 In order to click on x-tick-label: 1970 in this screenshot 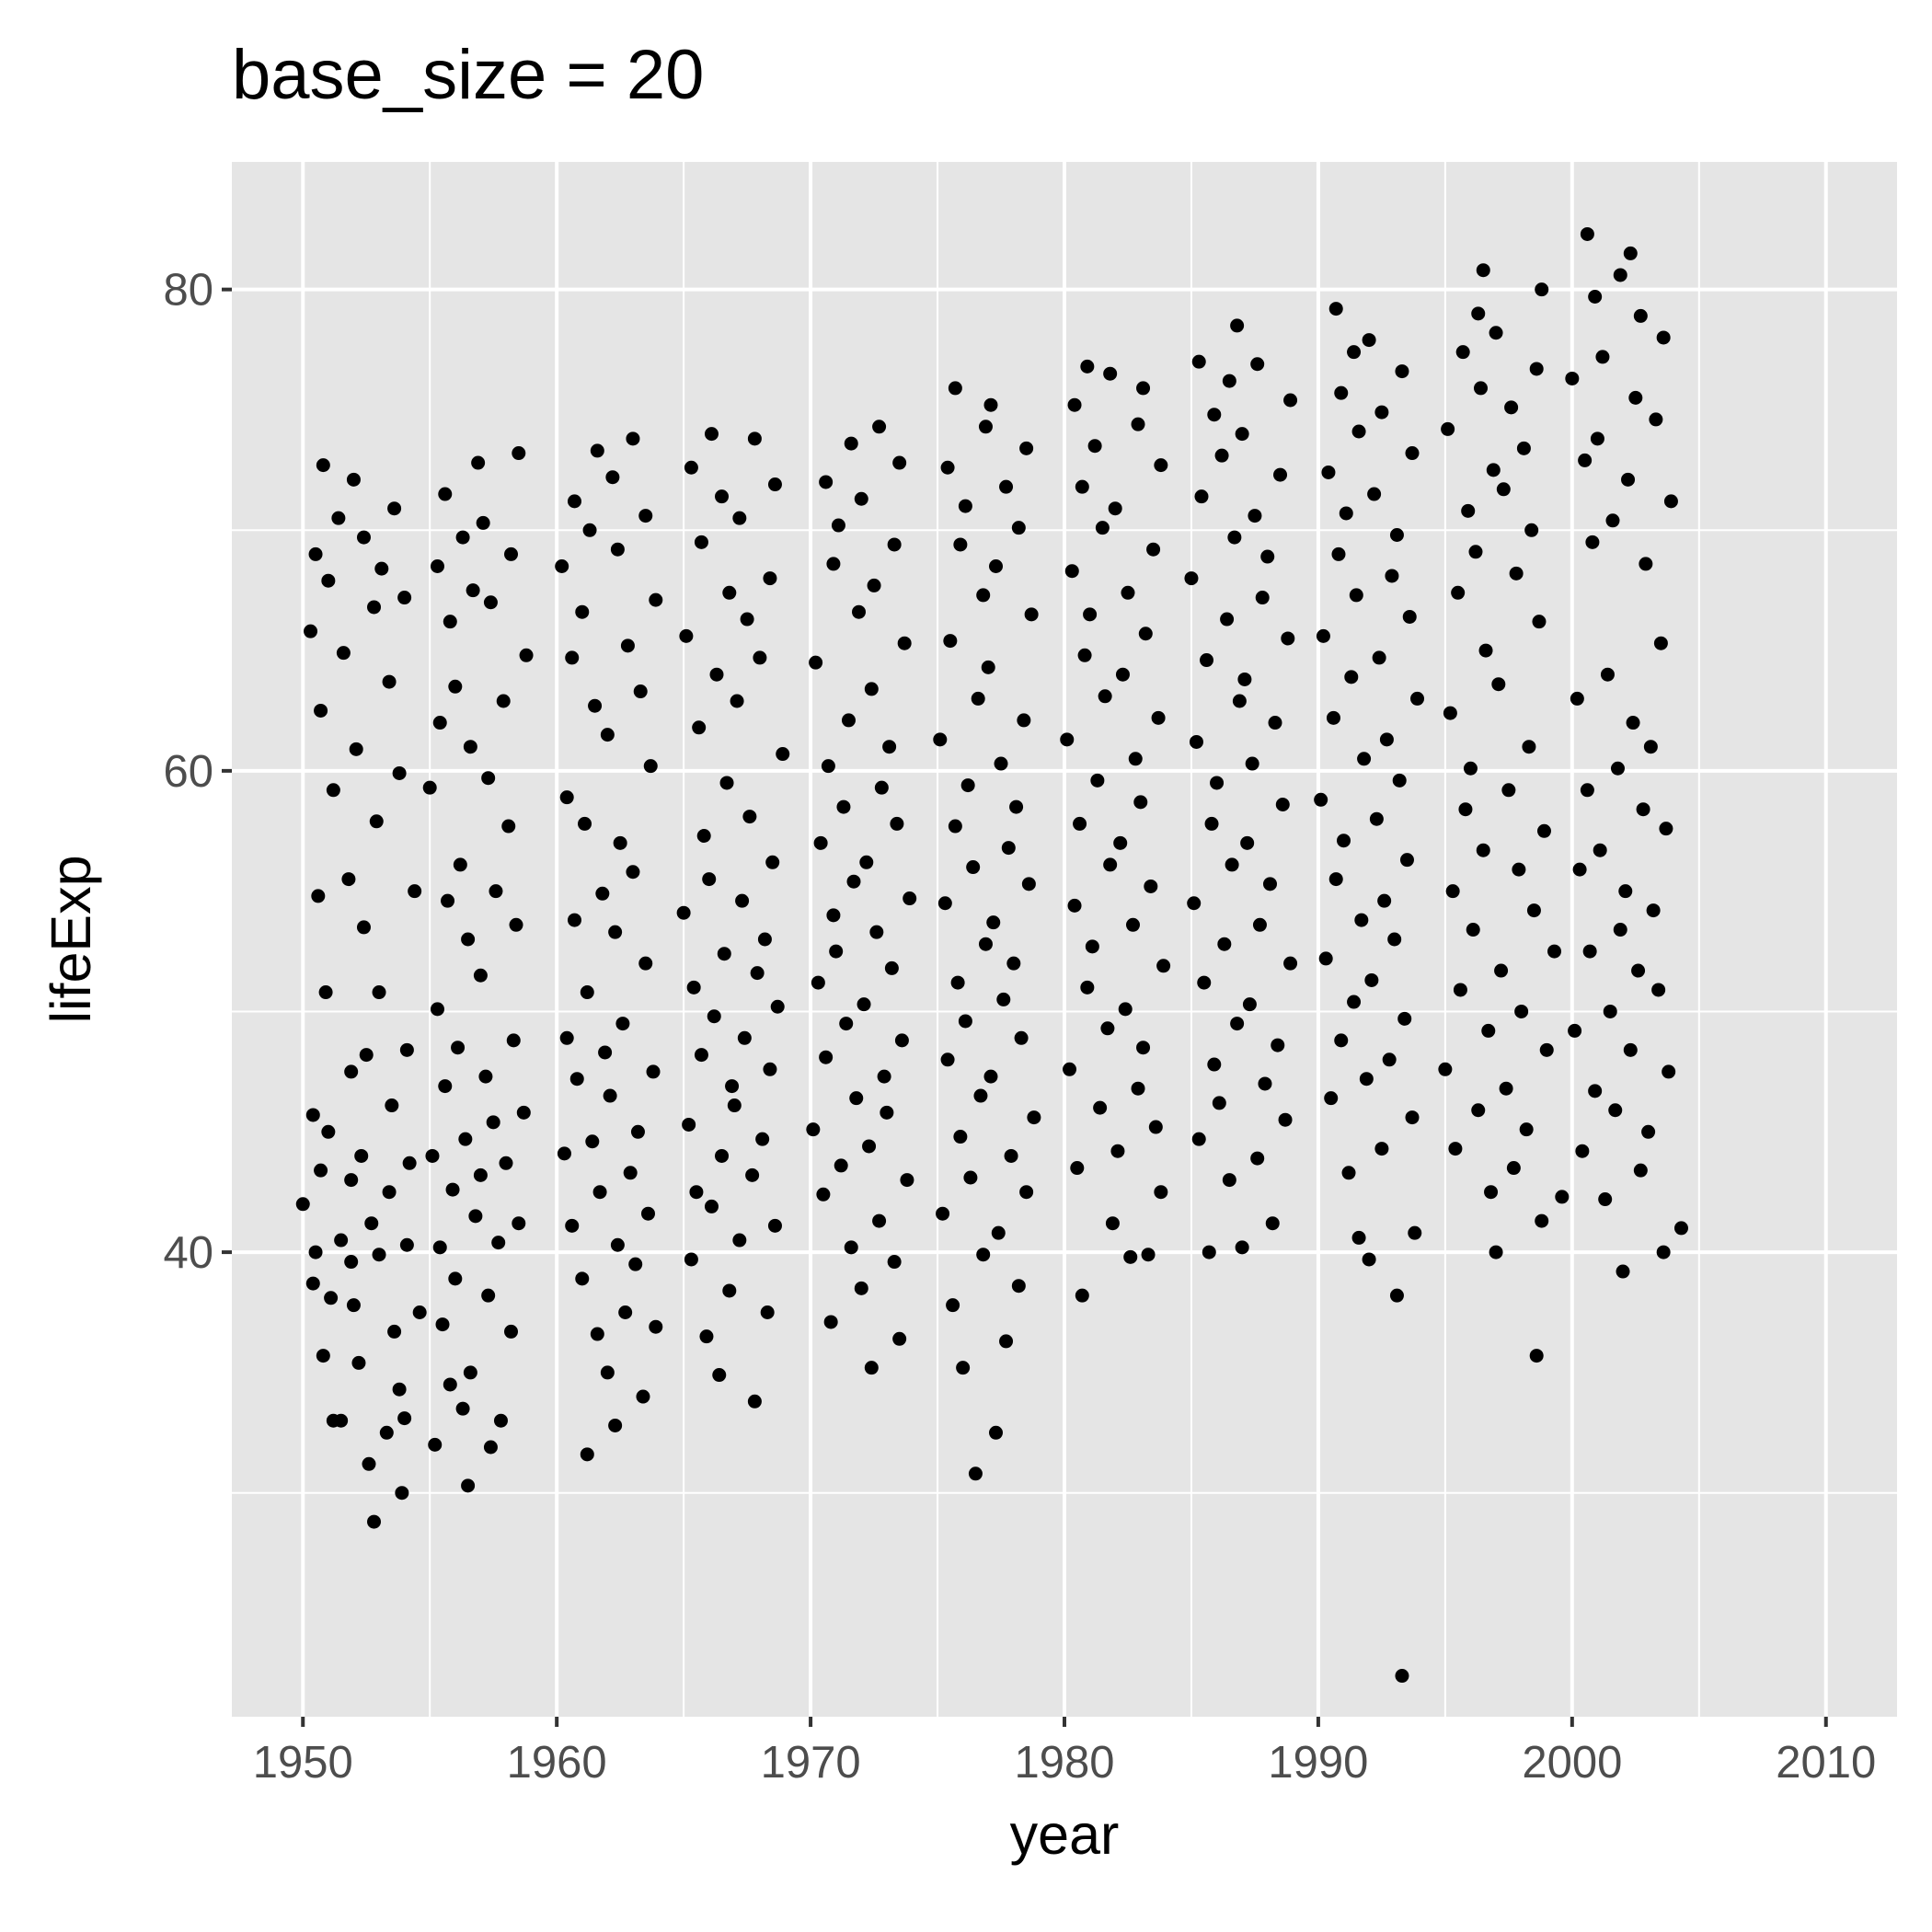, I will do `click(811, 1763)`.